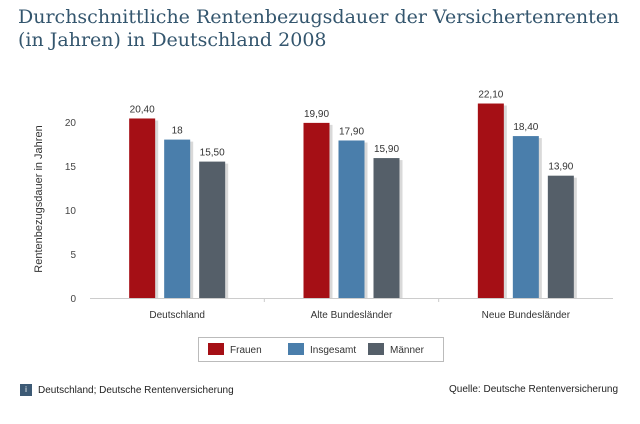 The height and width of the screenshot is (424, 640). I want to click on info-icon: i, so click(26, 390).